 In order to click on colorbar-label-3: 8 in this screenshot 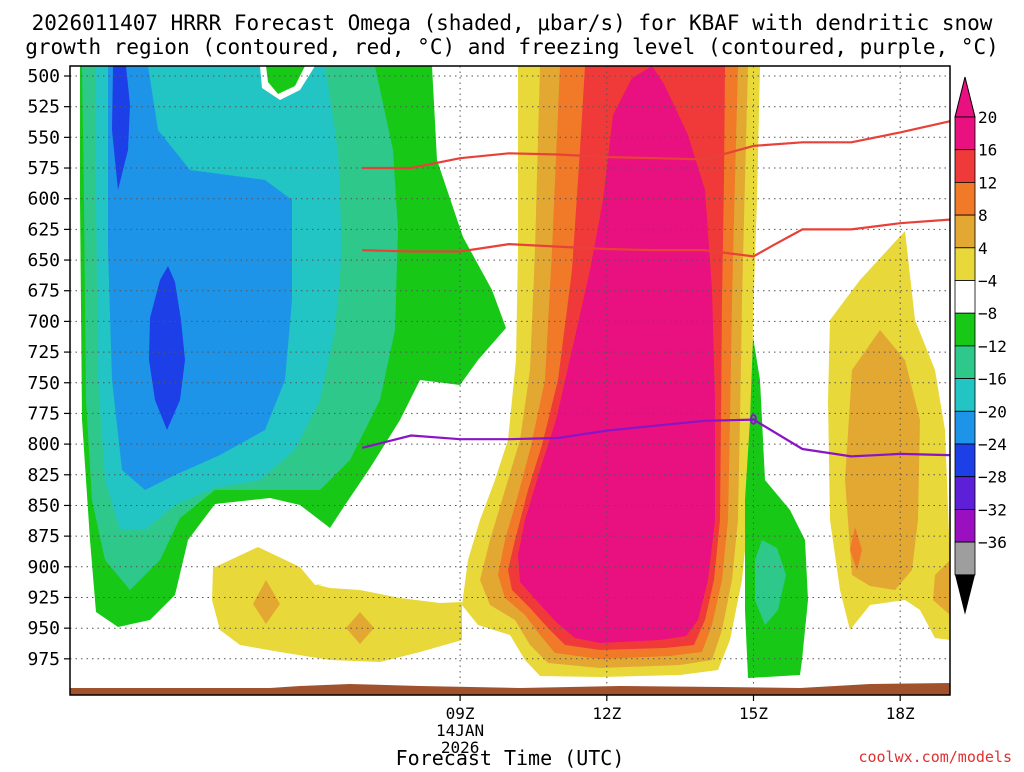, I will do `click(983, 215)`.